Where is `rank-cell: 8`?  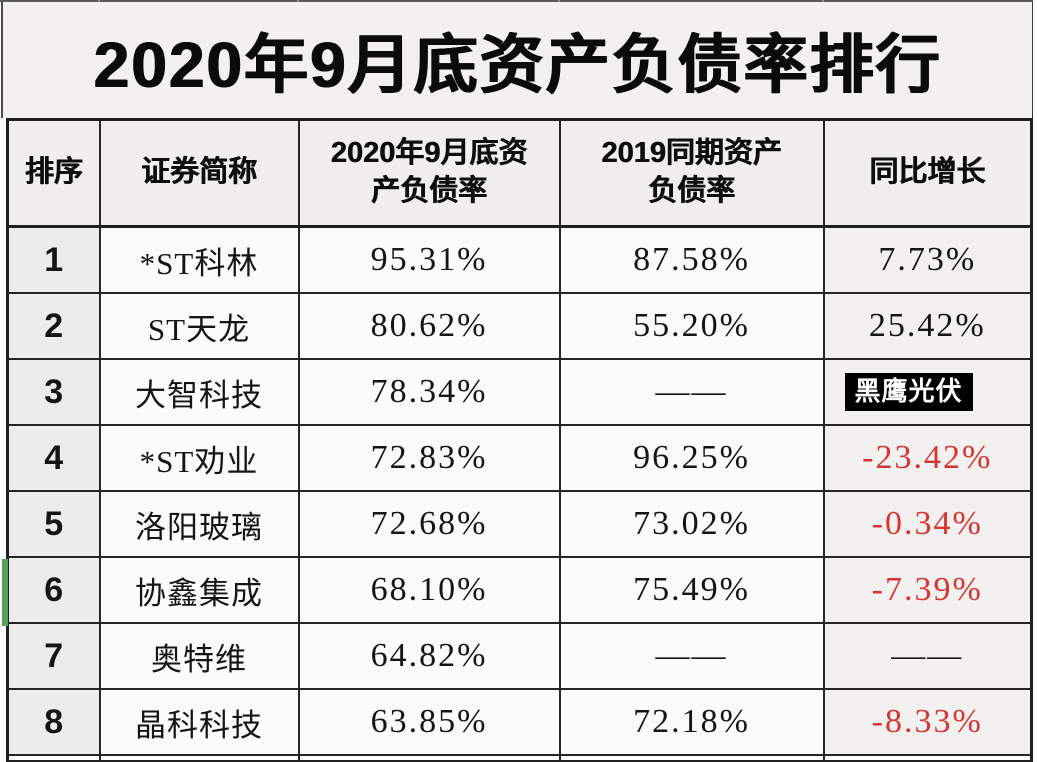
rank-cell: 8 is located at coordinates (53, 722).